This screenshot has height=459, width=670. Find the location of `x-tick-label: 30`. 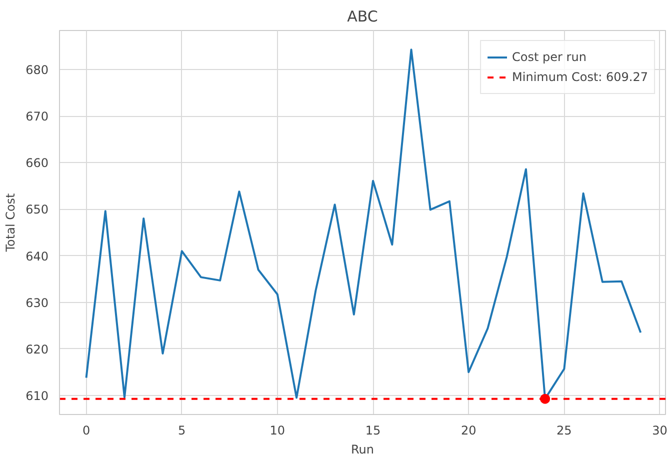

x-tick-label: 30 is located at coordinates (660, 431).